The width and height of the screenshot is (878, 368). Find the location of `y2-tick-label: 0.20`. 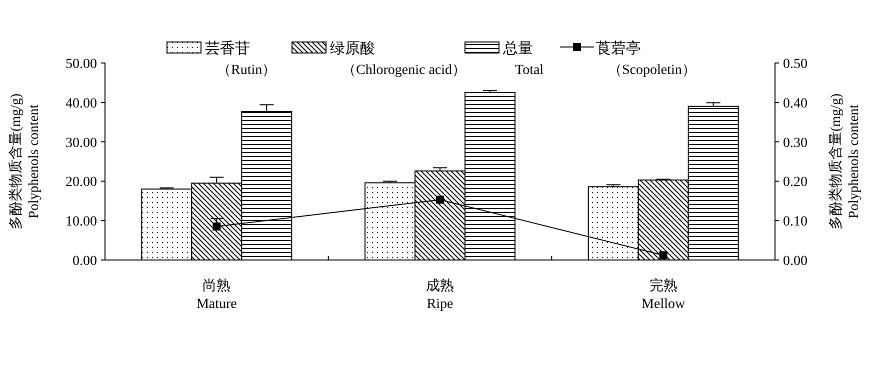

y2-tick-label: 0.20 is located at coordinates (795, 182).